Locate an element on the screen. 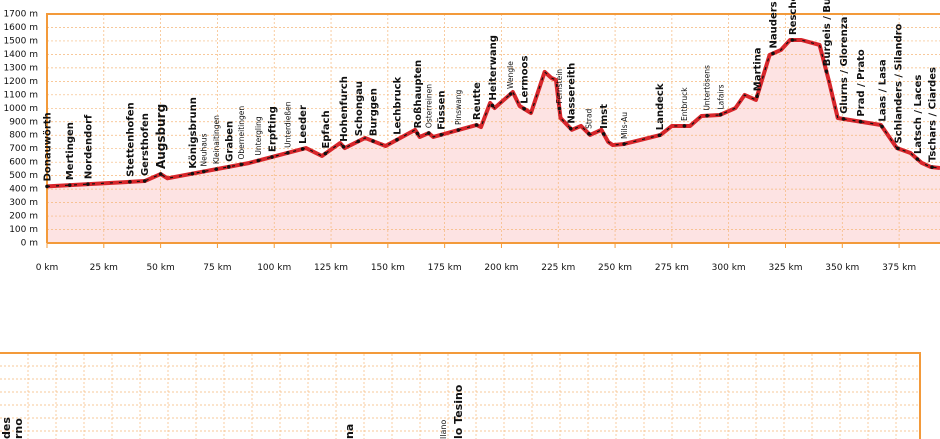  place-label: Strad is located at coordinates (589, 118).